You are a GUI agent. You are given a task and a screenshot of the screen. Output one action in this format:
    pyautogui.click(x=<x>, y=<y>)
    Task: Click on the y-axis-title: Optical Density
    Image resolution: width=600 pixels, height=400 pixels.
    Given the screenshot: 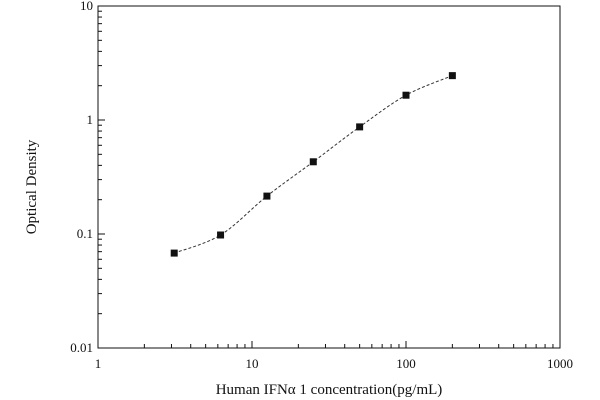 What is the action you would take?
    pyautogui.click(x=32, y=186)
    